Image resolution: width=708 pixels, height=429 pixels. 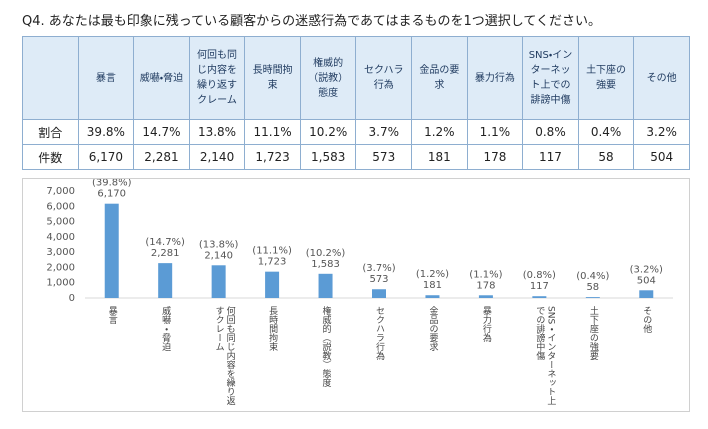 I want to click on column-header: 金品の要求, so click(x=439, y=78).